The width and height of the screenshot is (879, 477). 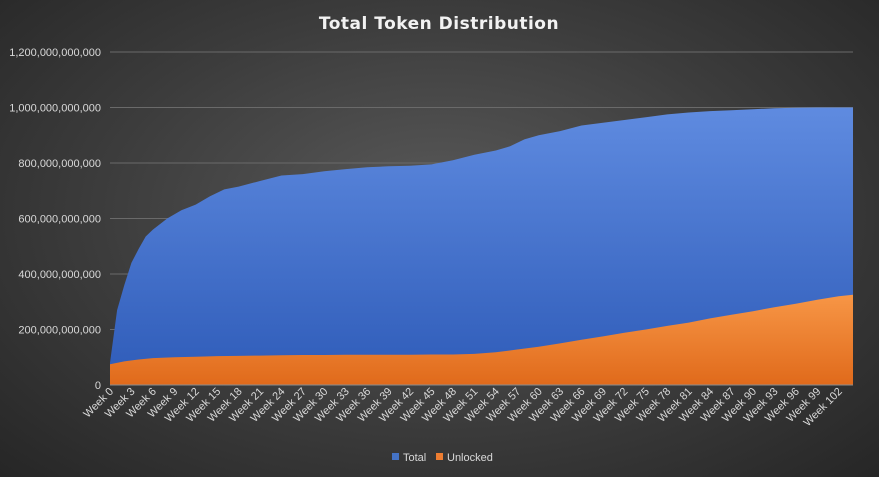 What do you see at coordinates (59, 331) in the screenshot?
I see `y-tick-label: 200,000,000,000` at bounding box center [59, 331].